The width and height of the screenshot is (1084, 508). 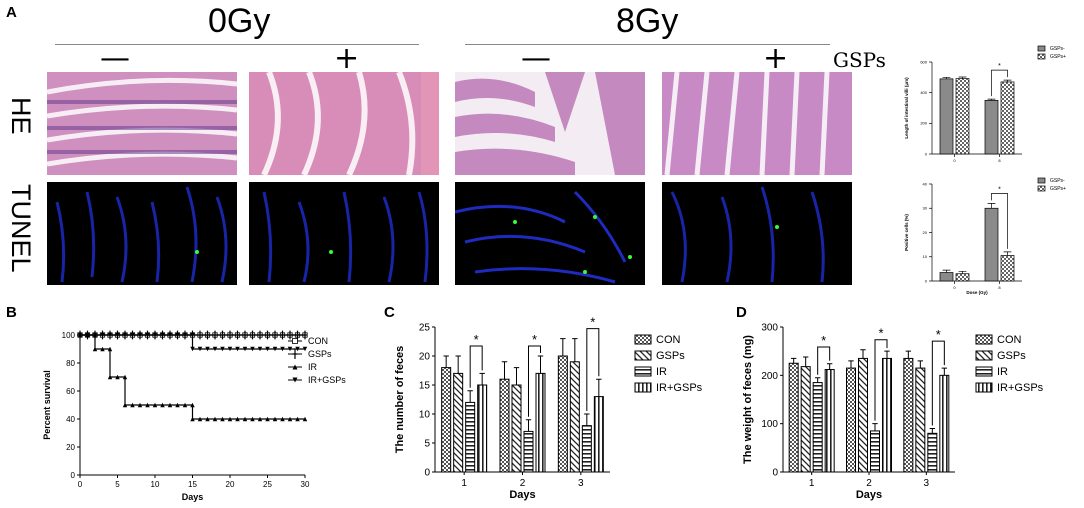 What do you see at coordinates (776, 58) in the screenshot?
I see `treatment-sign-plus: +` at bounding box center [776, 58].